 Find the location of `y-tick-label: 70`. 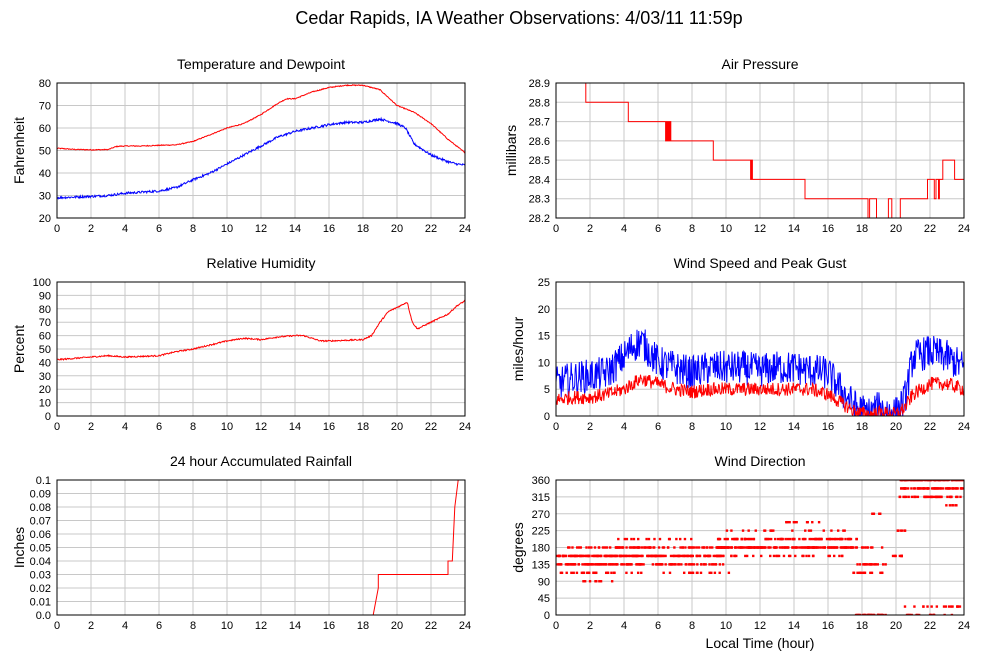

y-tick-label: 70 is located at coordinates (45, 323).